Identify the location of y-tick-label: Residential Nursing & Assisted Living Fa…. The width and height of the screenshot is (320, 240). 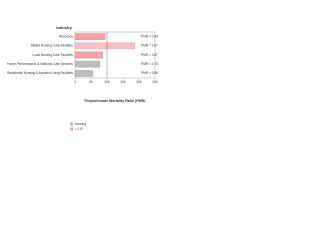
(40, 73).